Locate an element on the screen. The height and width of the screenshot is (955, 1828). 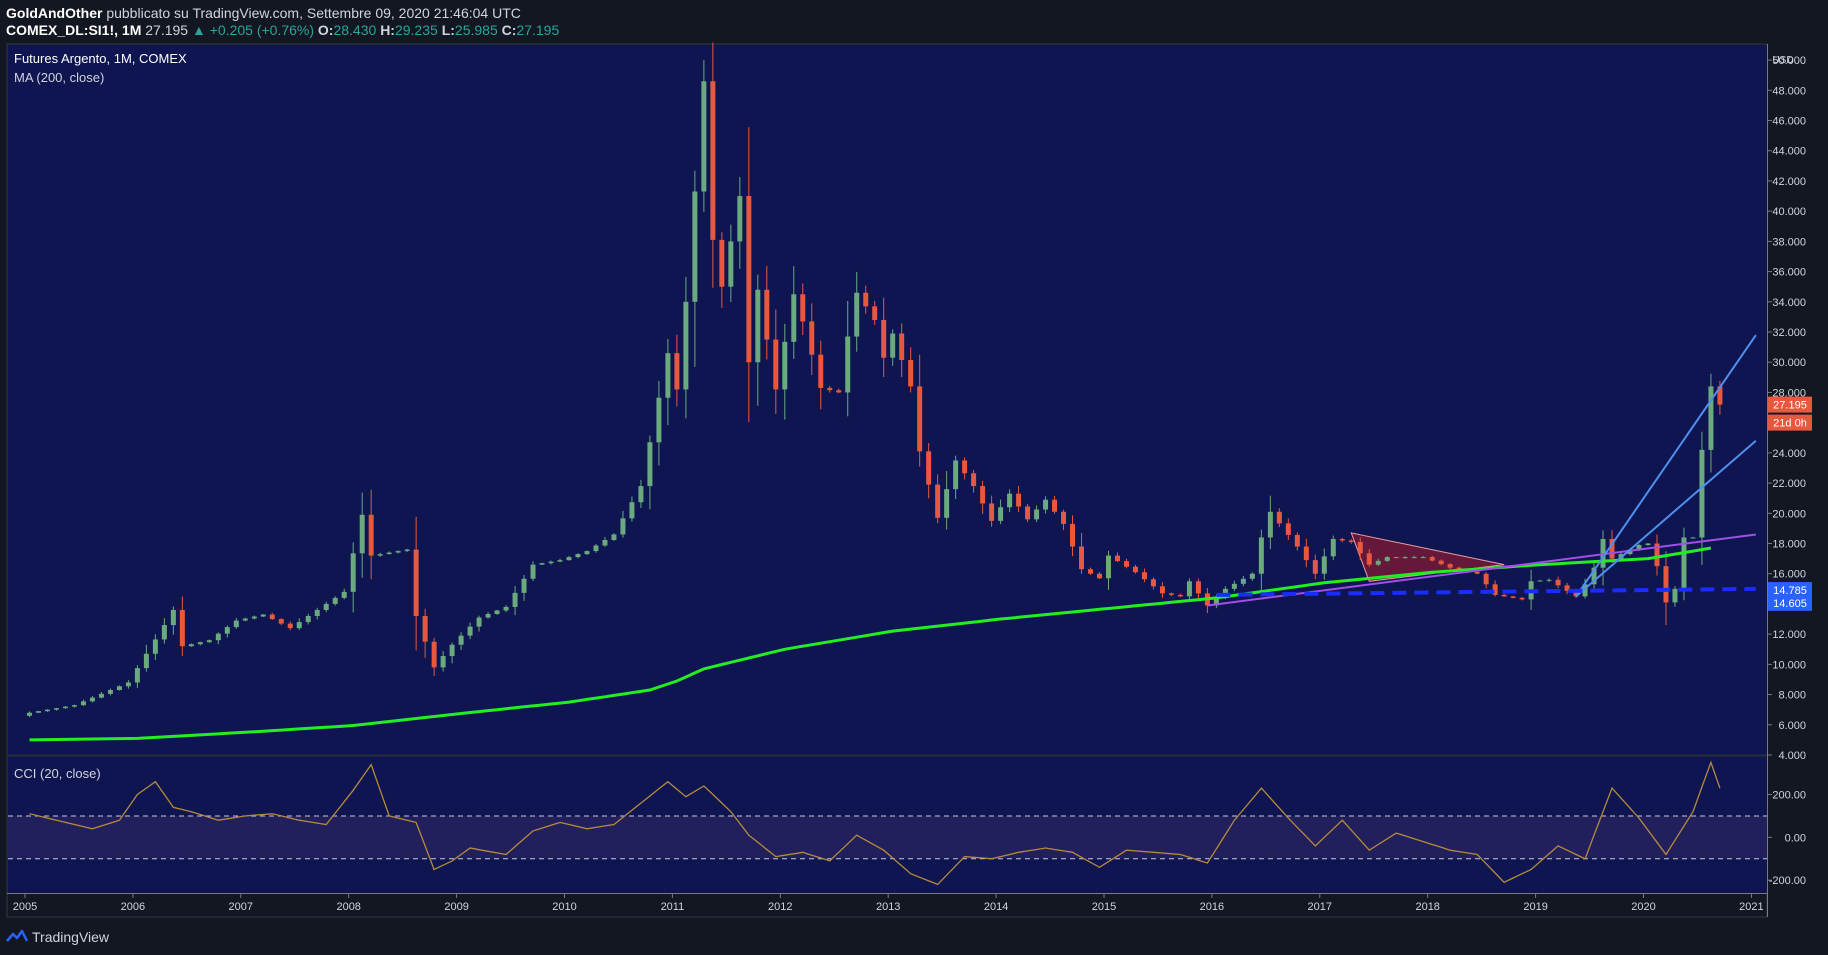
author-name: GoldAndOther is located at coordinates (54, 13).